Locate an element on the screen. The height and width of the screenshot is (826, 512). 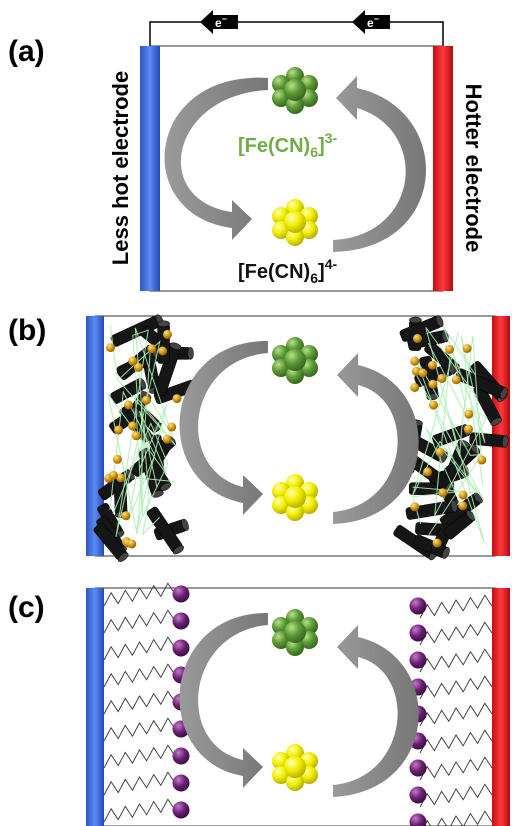
ferricyanide-formula: [Fe(CN)6]3- is located at coordinates (287, 145).